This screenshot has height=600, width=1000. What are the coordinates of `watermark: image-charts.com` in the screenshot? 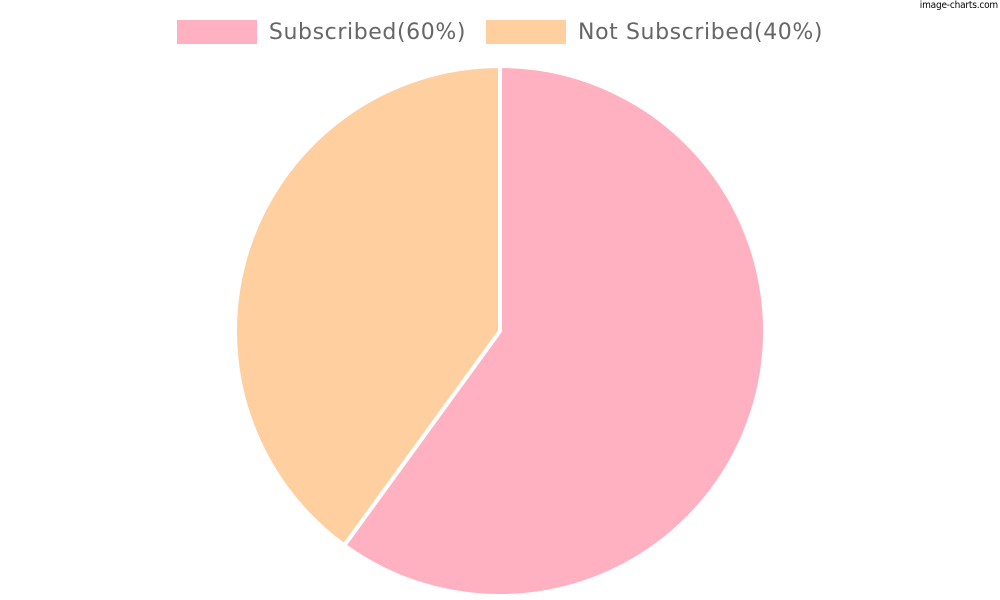 It's located at (958, 5).